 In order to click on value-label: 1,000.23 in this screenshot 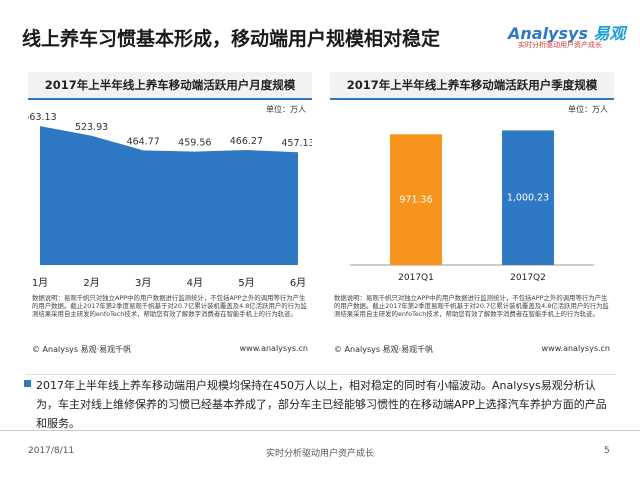, I will do `click(528, 198)`.